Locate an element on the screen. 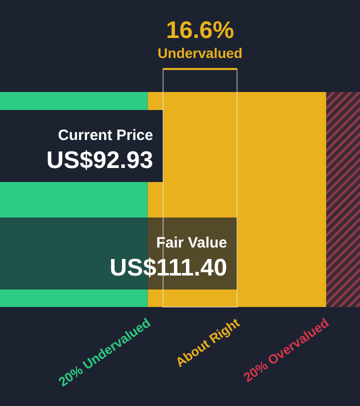  y-tick-label: Current Price is located at coordinates (106, 135).